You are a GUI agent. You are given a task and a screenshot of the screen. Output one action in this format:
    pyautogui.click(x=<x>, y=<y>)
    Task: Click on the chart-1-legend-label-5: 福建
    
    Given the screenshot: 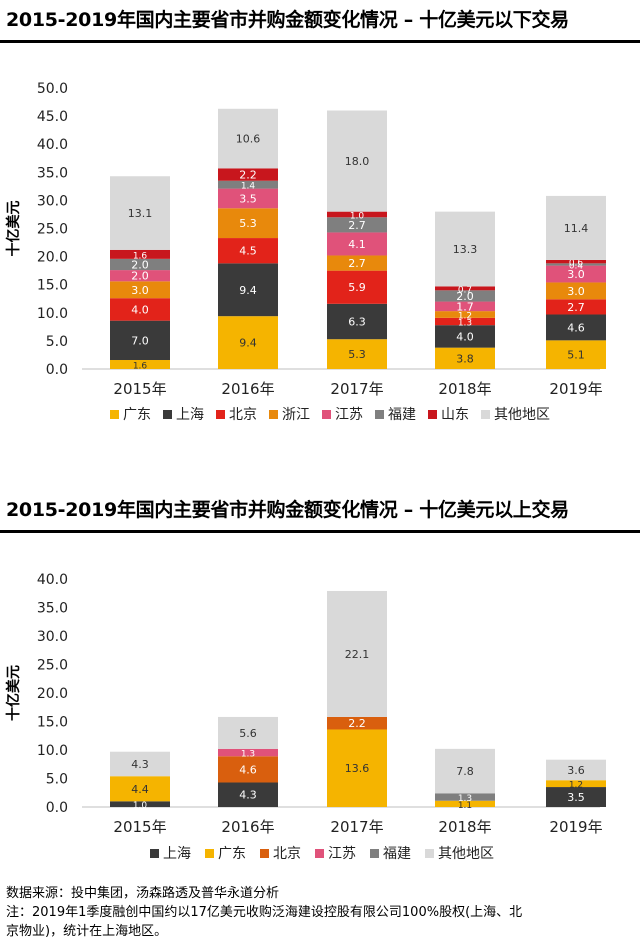 What is the action you would take?
    pyautogui.click(x=402, y=415)
    